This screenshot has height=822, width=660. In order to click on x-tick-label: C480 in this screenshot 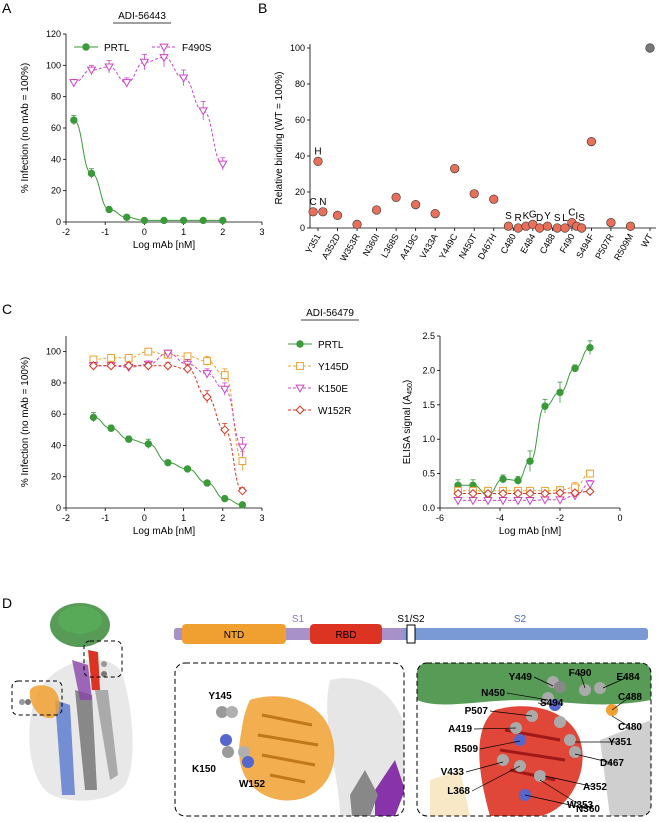, I will do `click(508, 244)`.